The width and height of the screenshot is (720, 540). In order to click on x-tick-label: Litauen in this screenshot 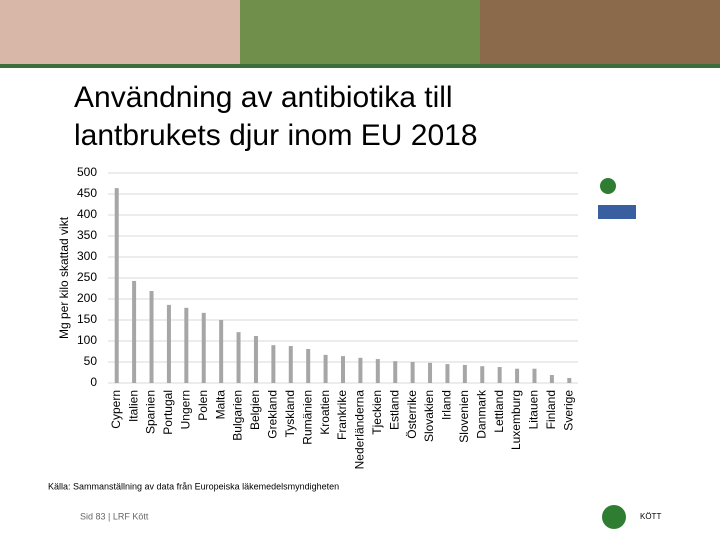, I will do `click(534, 409)`.